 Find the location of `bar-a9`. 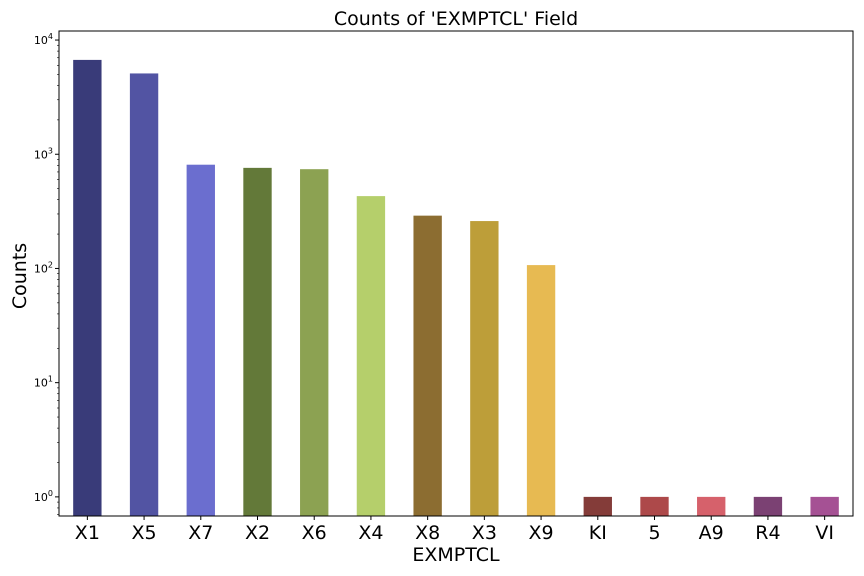

bar-a9 is located at coordinates (711, 506).